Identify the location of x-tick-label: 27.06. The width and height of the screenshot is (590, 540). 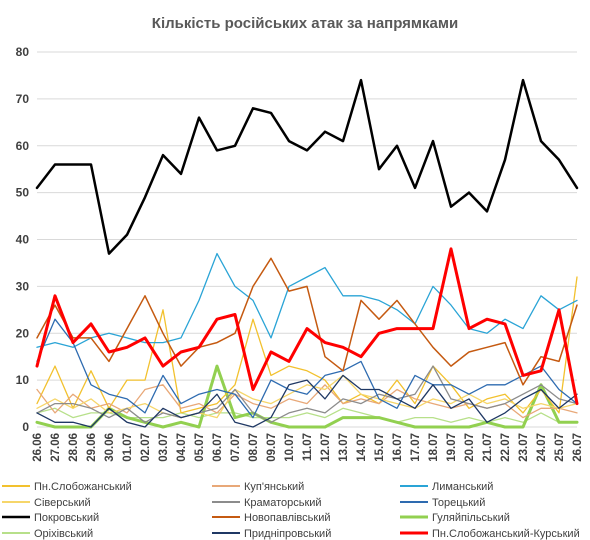
(56, 447).